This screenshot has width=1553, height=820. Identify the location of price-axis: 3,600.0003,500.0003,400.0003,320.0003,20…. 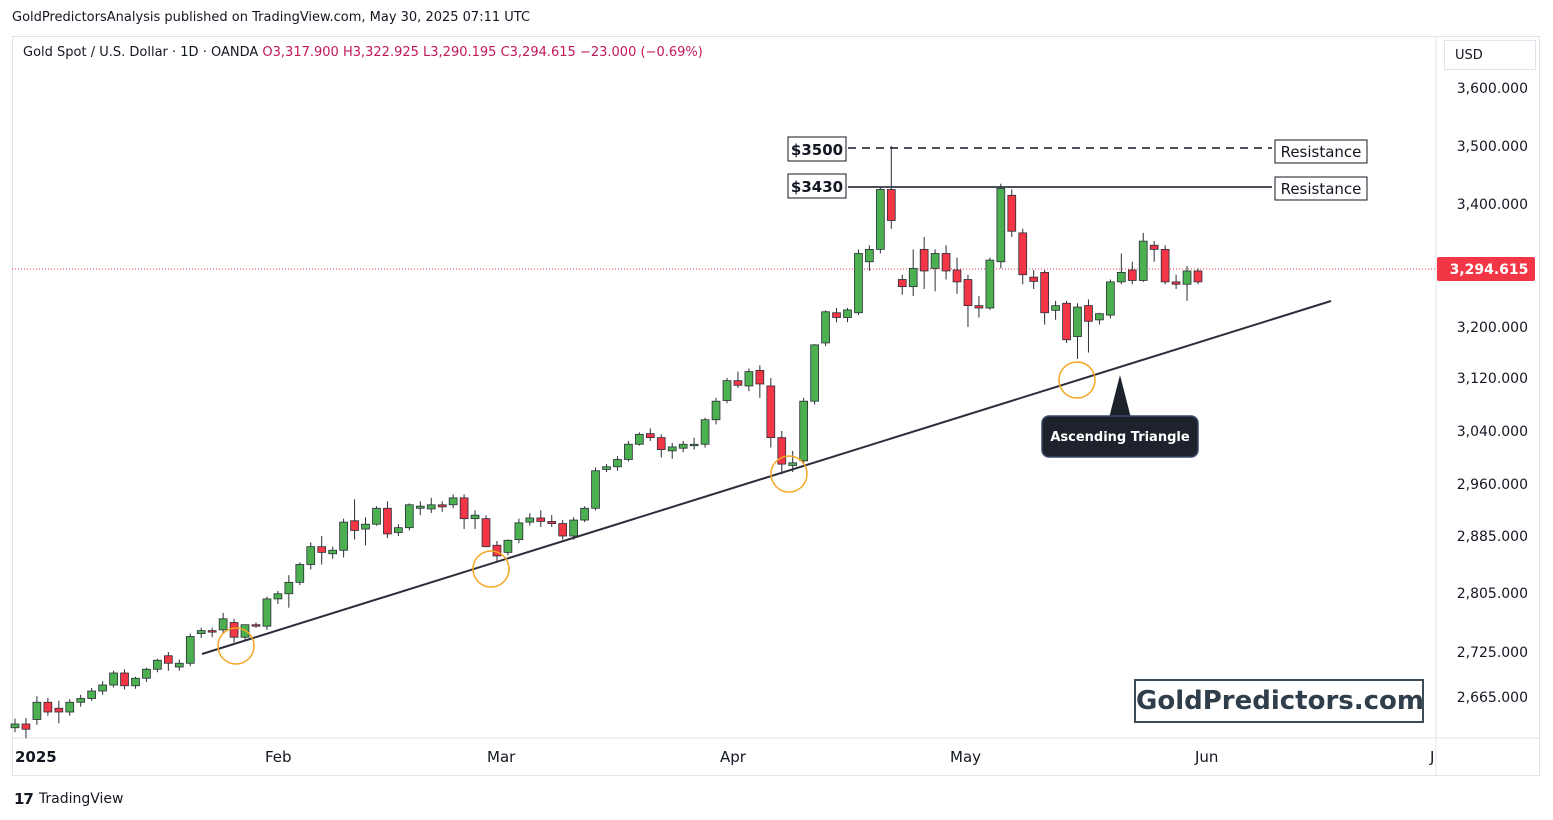
(1492, 393).